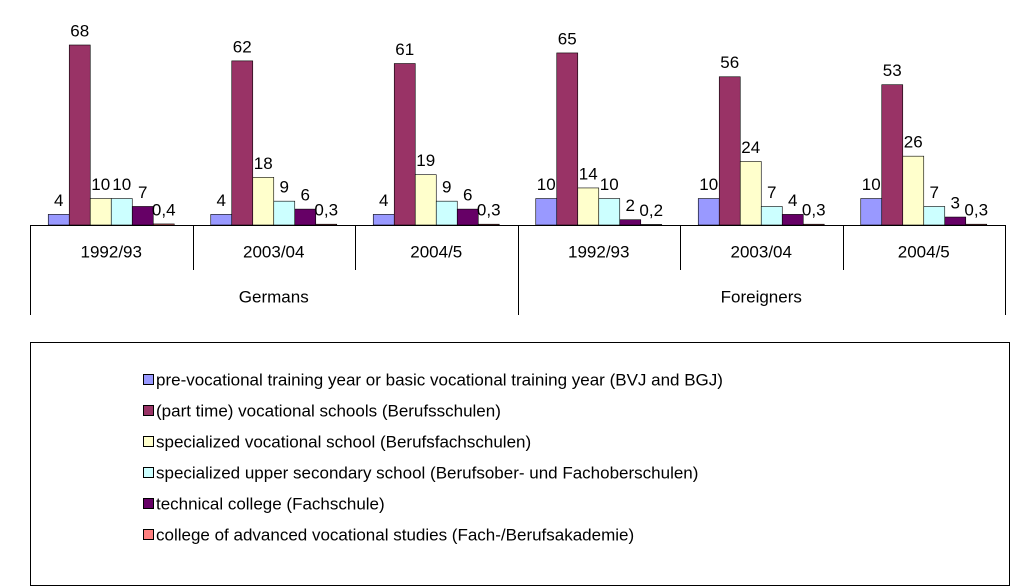 The image size is (1010, 586). I want to click on value-label: 56, so click(729, 62).